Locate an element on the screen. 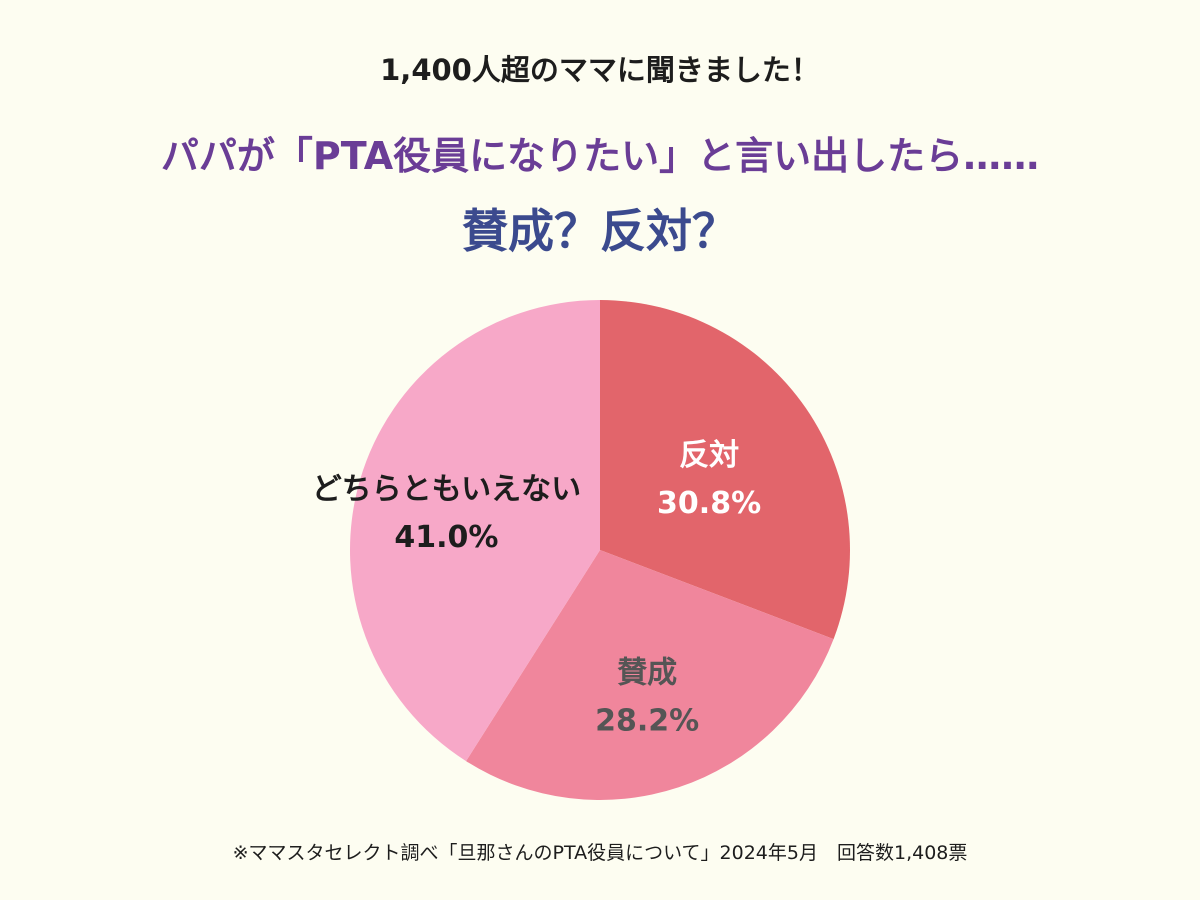 This screenshot has width=1200, height=900. slice-label-3: どちらともいえない is located at coordinates (446, 489).